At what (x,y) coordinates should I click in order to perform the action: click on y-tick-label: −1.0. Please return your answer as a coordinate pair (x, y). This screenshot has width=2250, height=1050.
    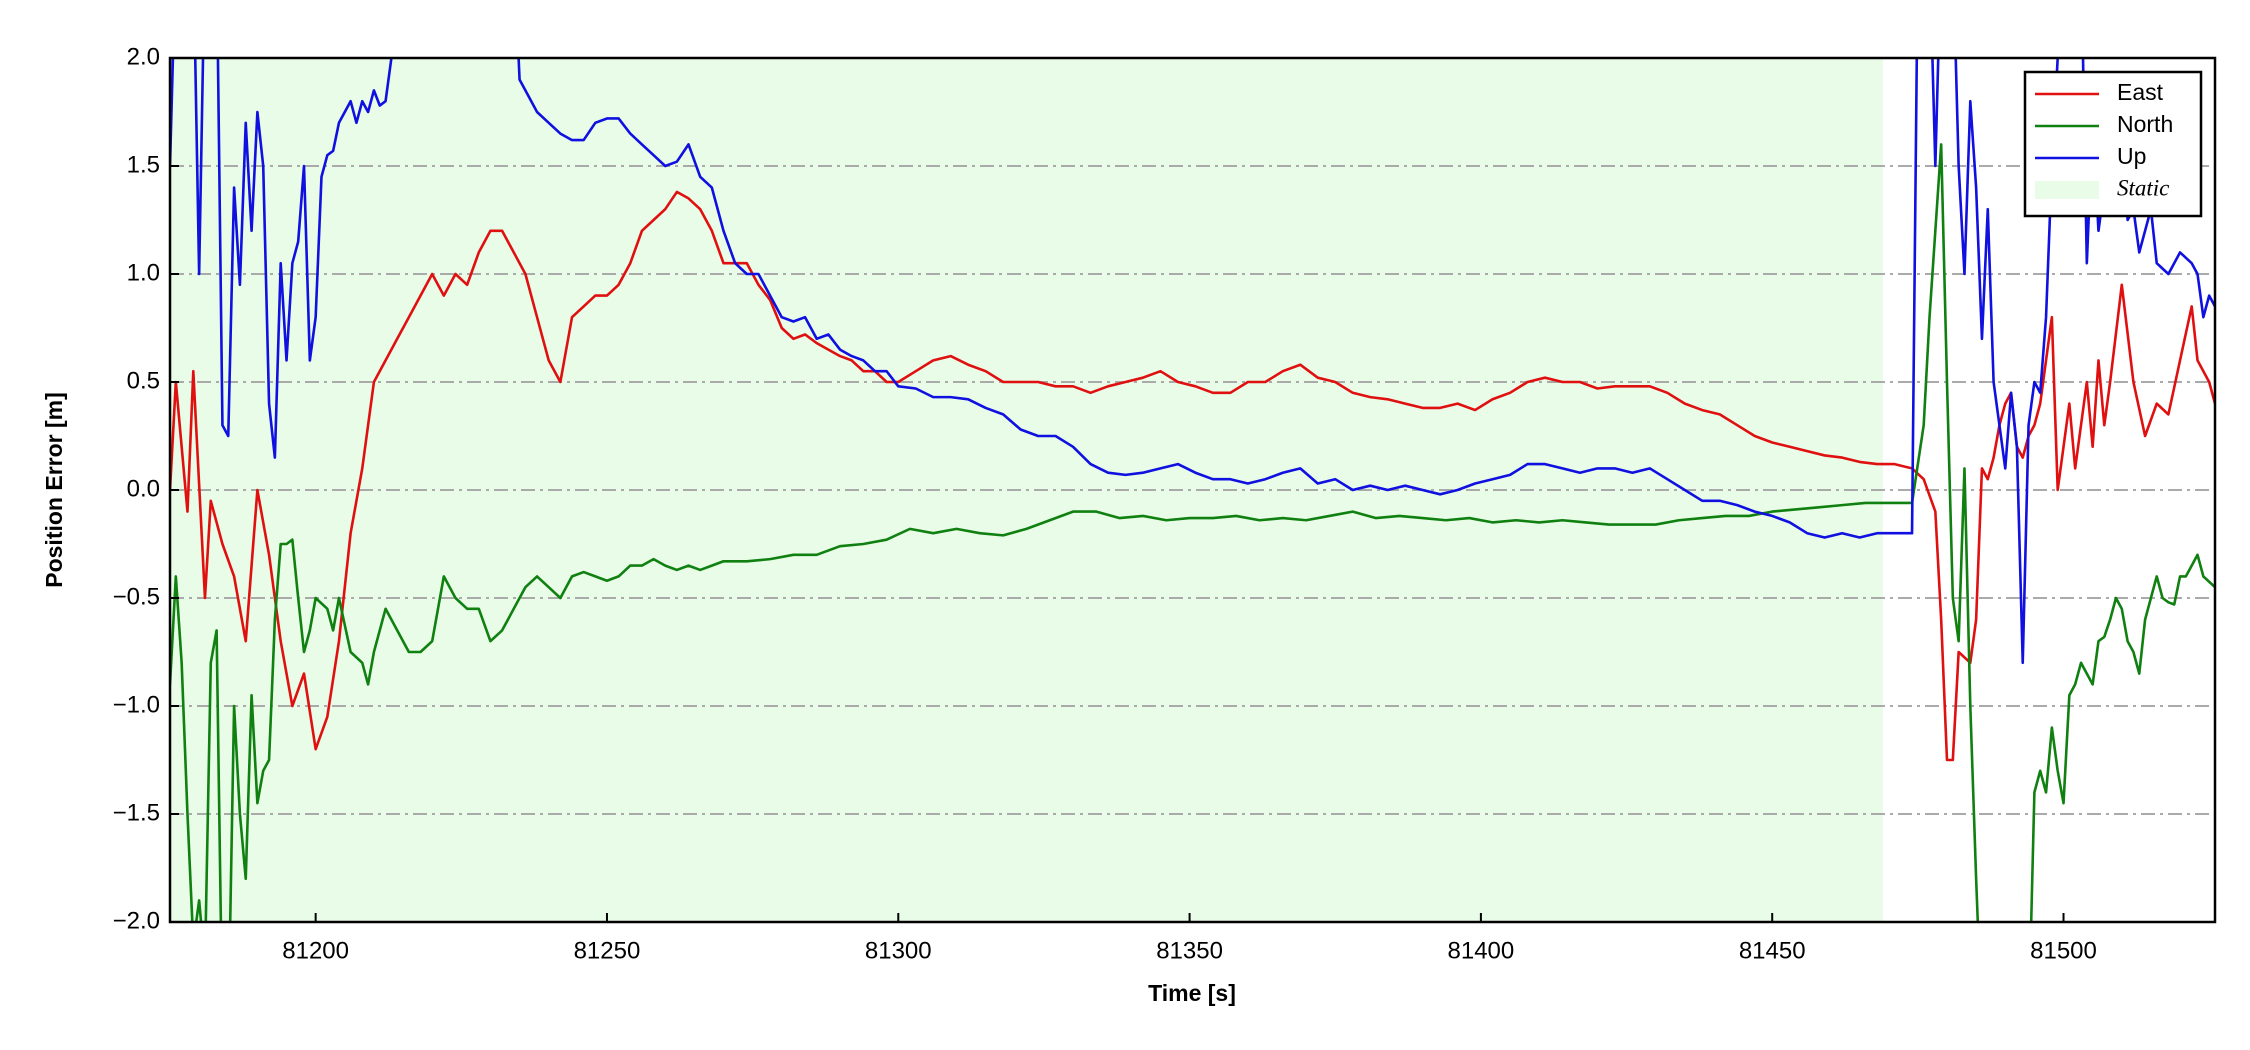
    Looking at the image, I should click on (136, 704).